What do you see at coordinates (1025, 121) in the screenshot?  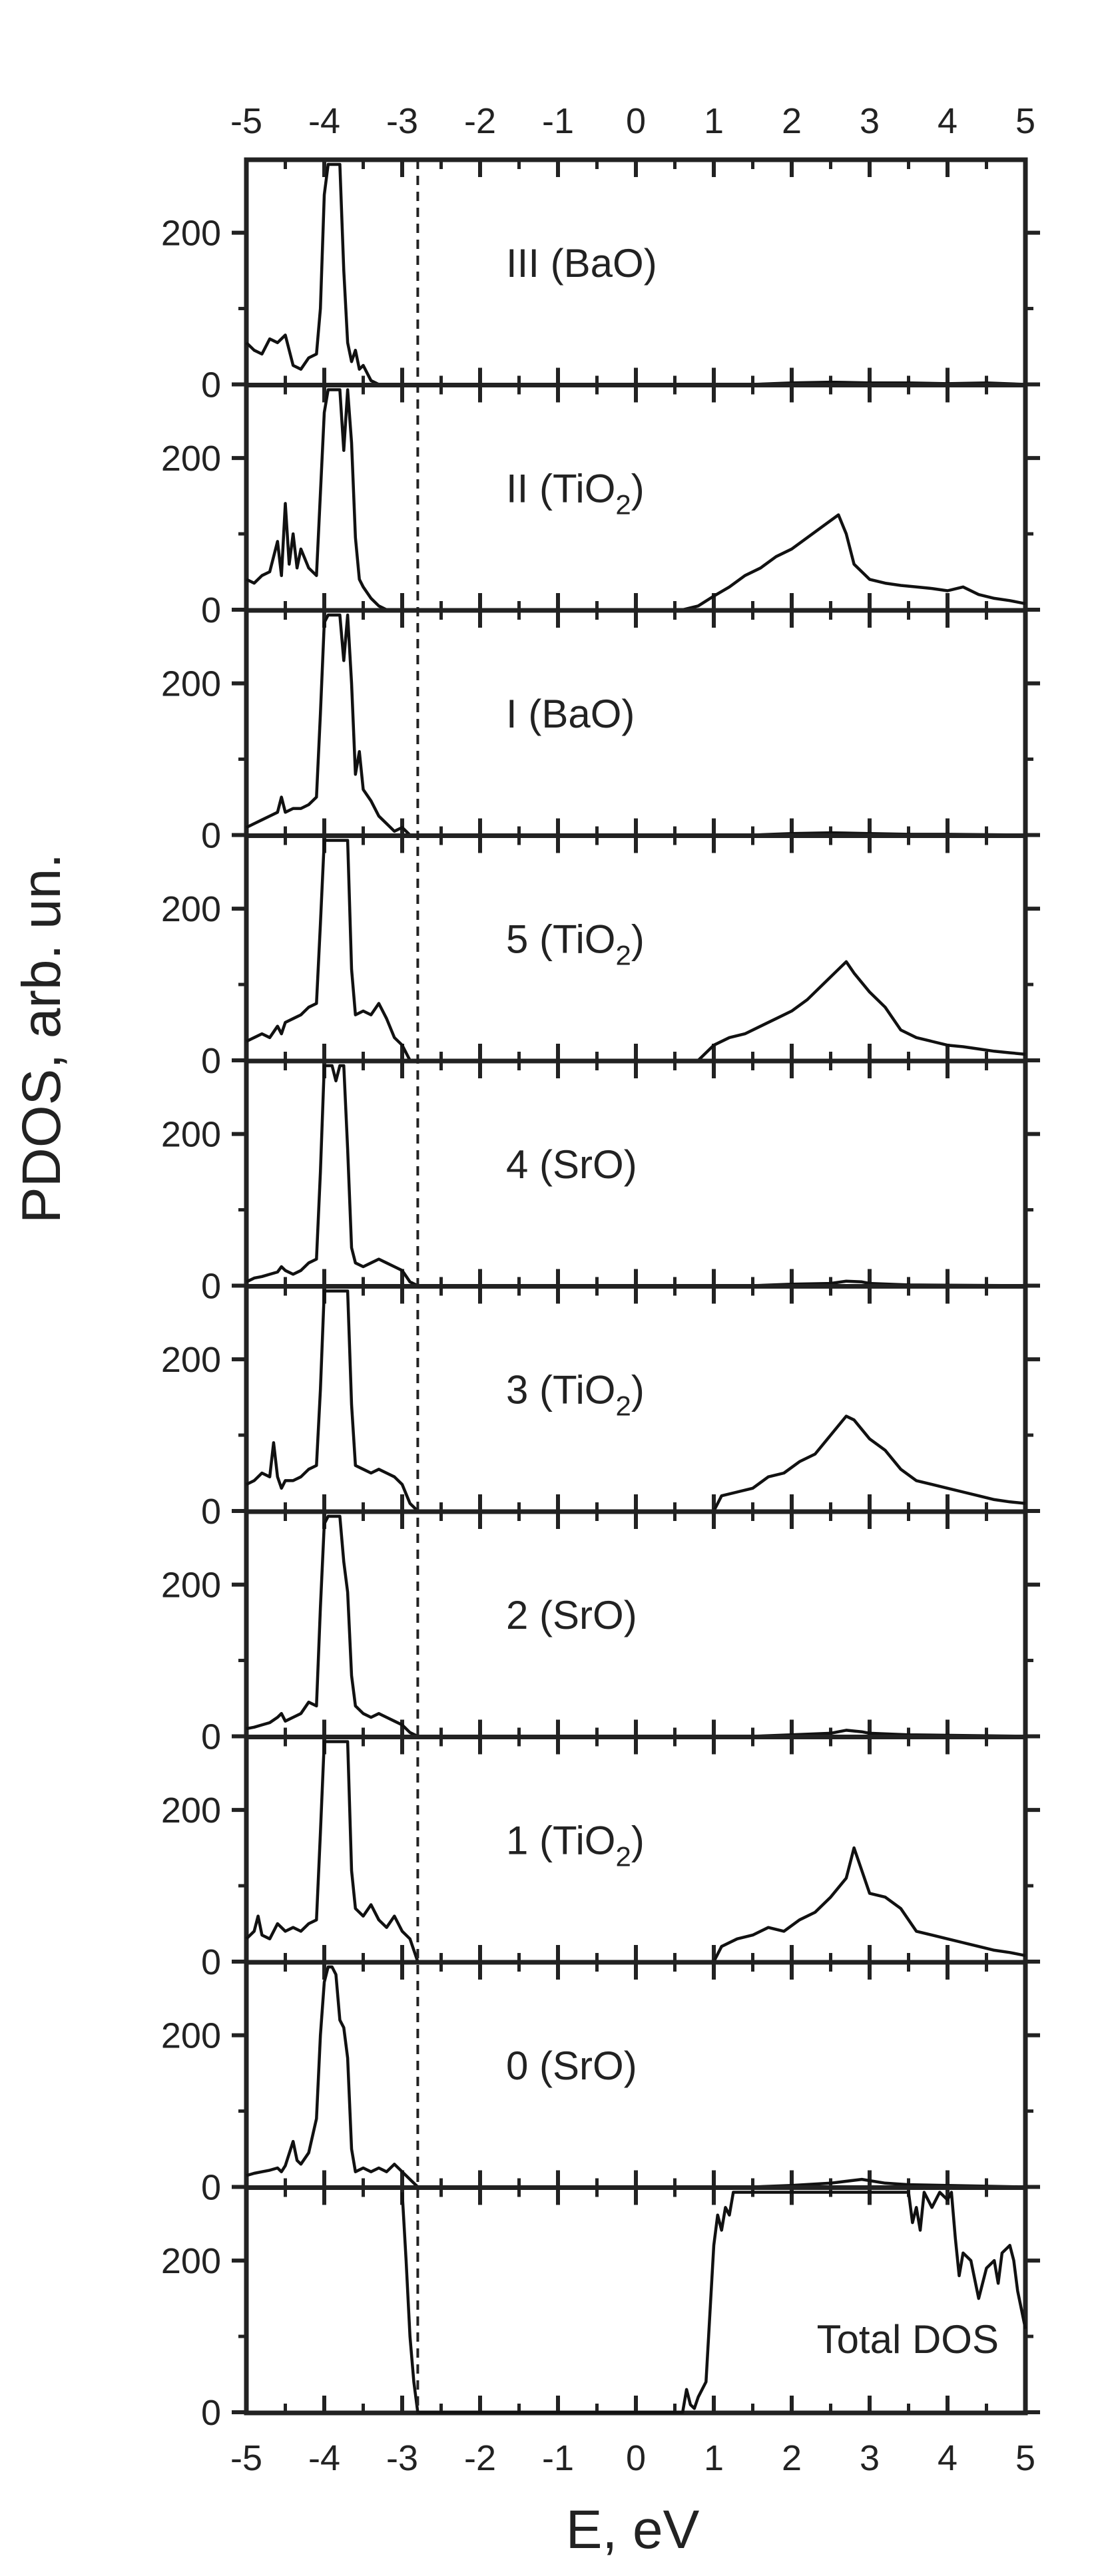 I see `top-x-tick-label: 5` at bounding box center [1025, 121].